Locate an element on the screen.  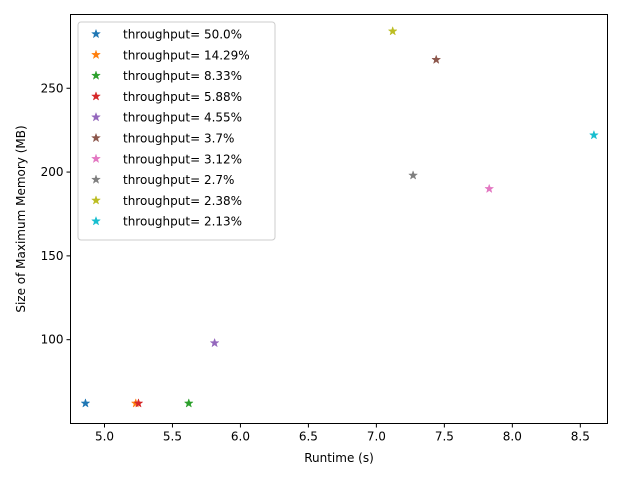
y-tick-label: 200 is located at coordinates (52, 172).